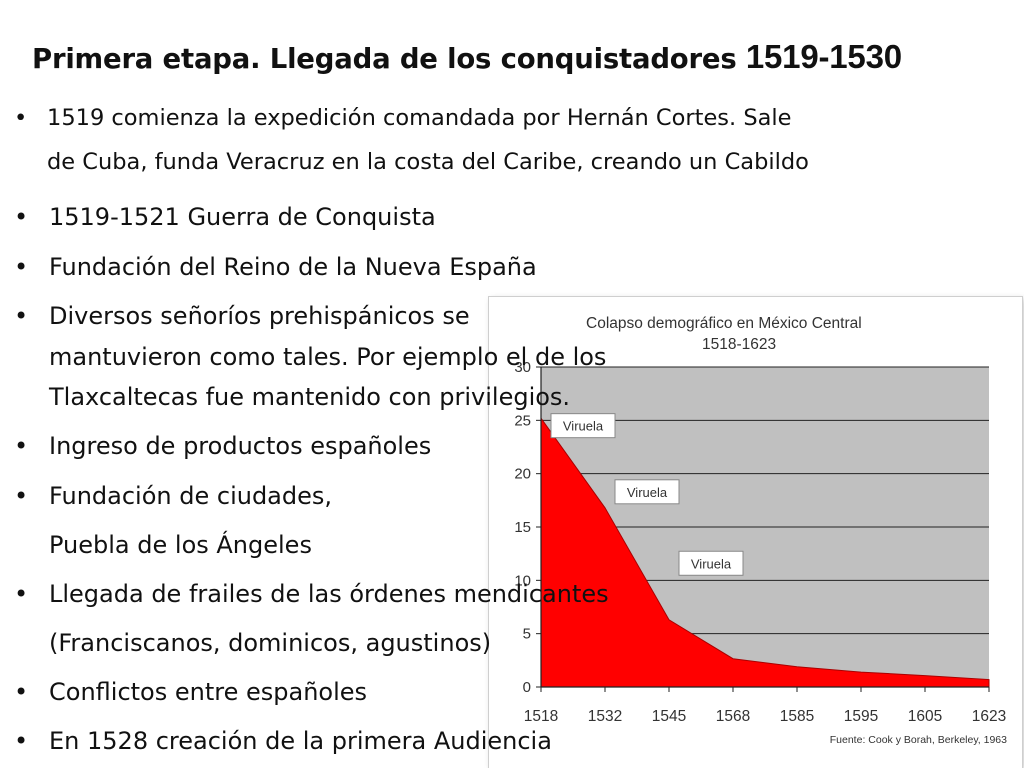 The height and width of the screenshot is (768, 1024). Describe the element at coordinates (522, 527) in the screenshot. I see `y-tick-label: 15` at that location.